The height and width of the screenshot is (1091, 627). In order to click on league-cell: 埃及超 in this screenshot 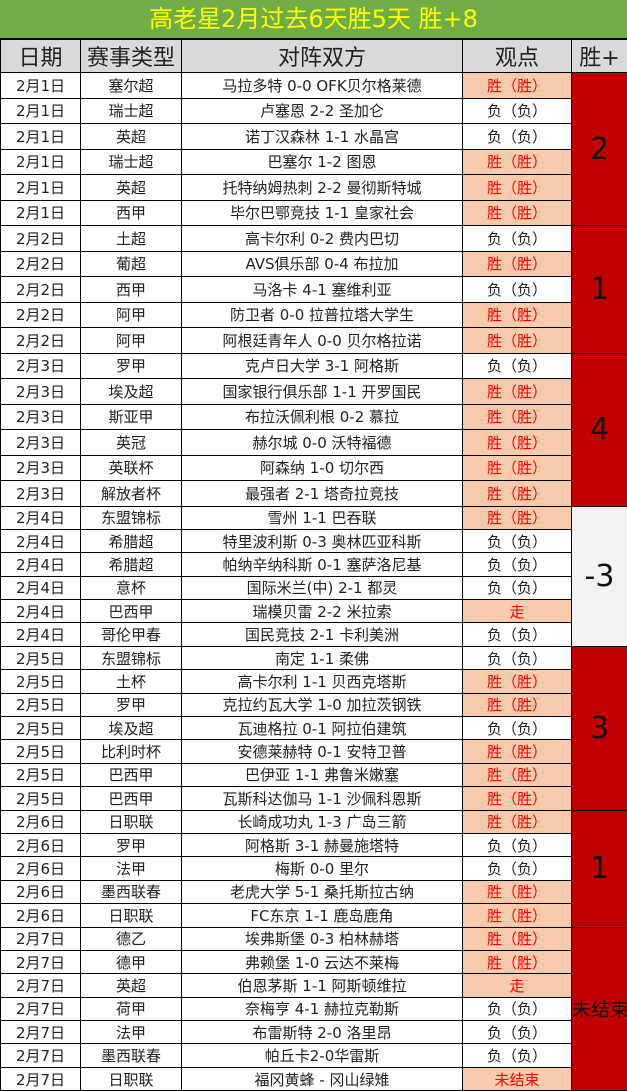, I will do `click(131, 728)`.